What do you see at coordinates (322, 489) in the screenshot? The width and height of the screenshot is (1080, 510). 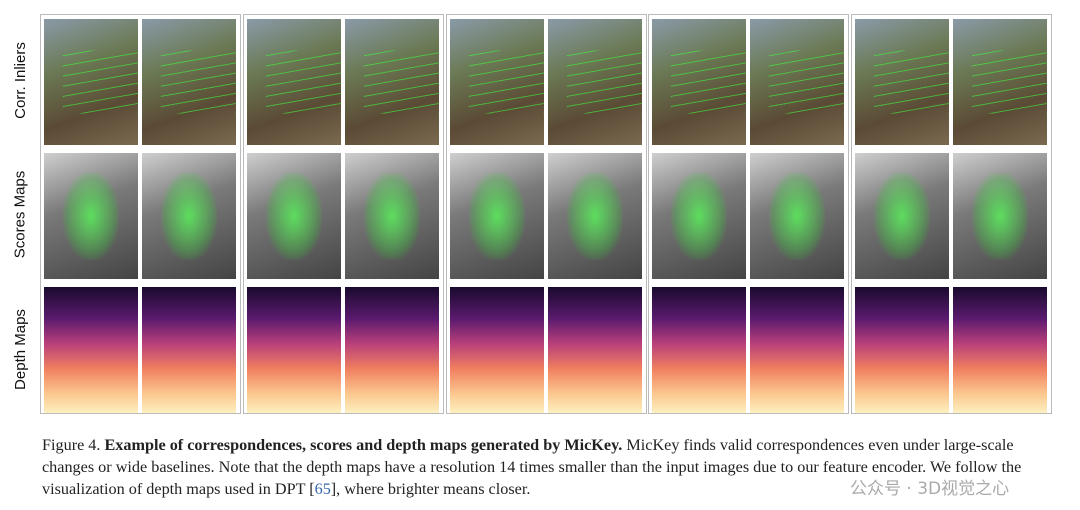 I see `citation-link: 65` at bounding box center [322, 489].